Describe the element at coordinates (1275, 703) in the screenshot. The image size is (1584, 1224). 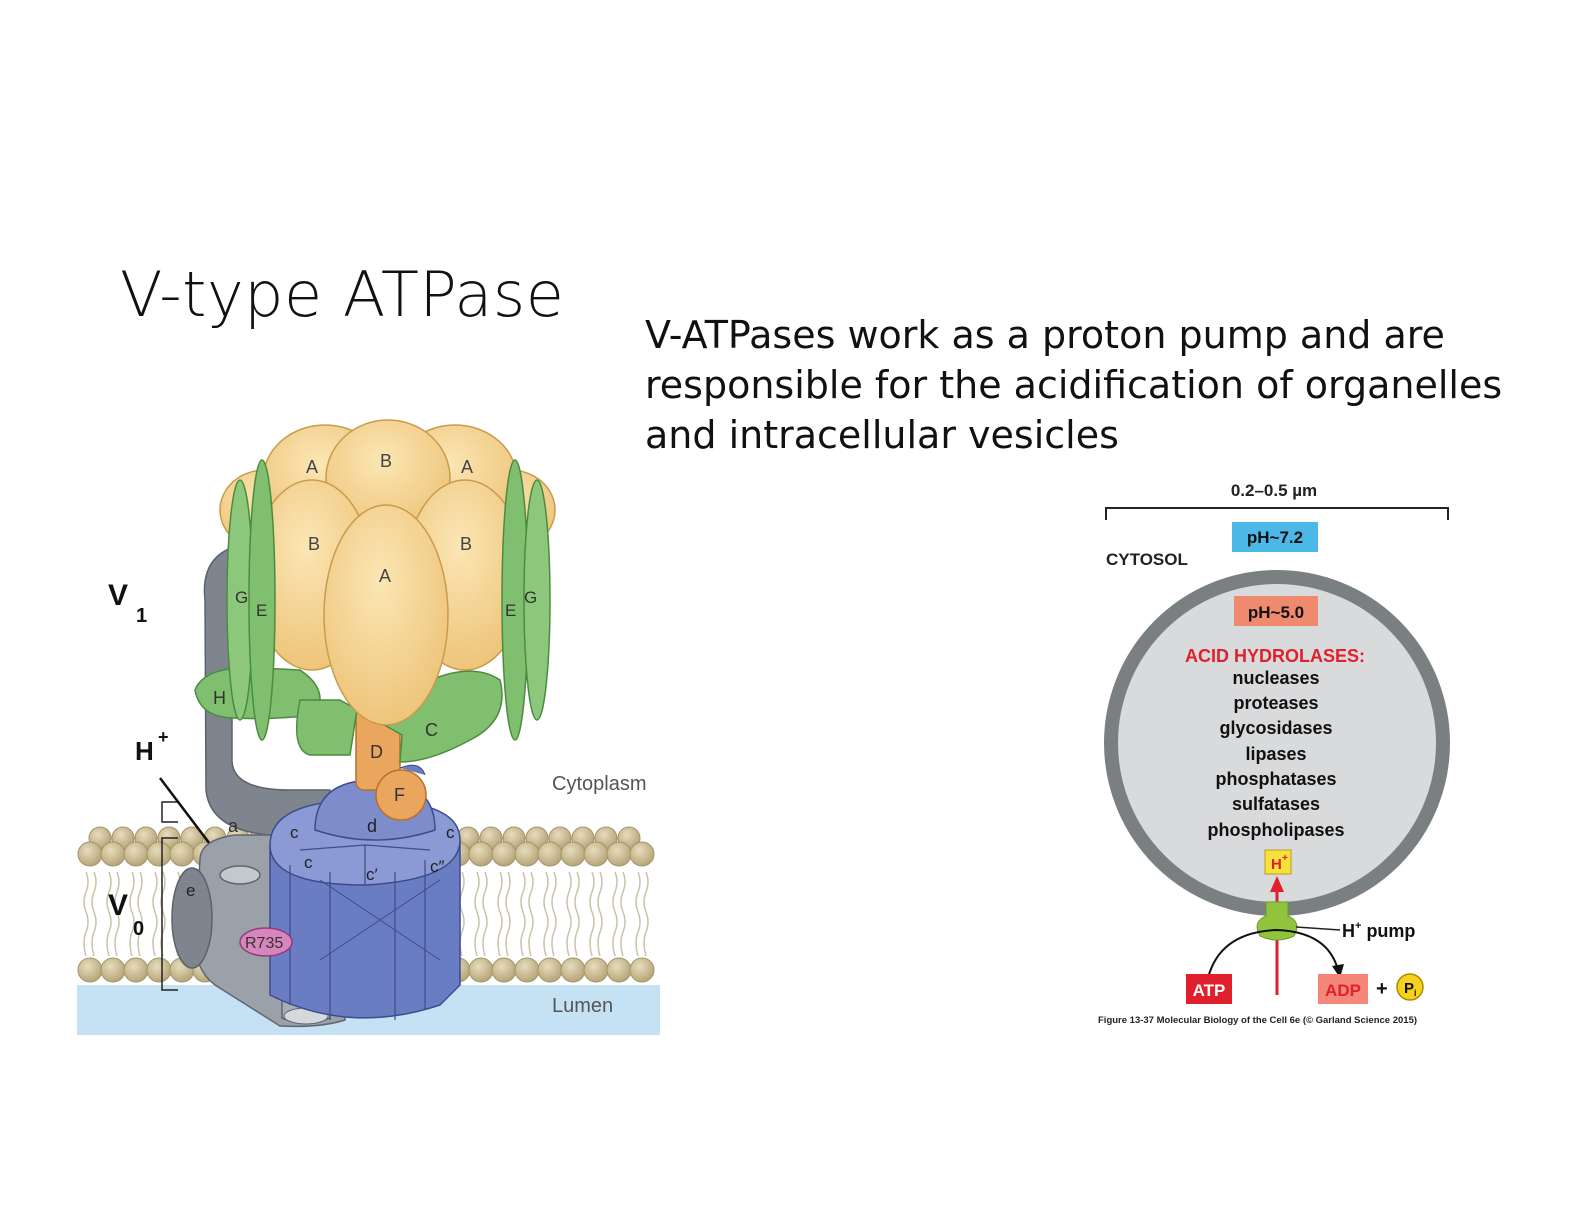
I see `hydrolase-item: proteases` at that location.